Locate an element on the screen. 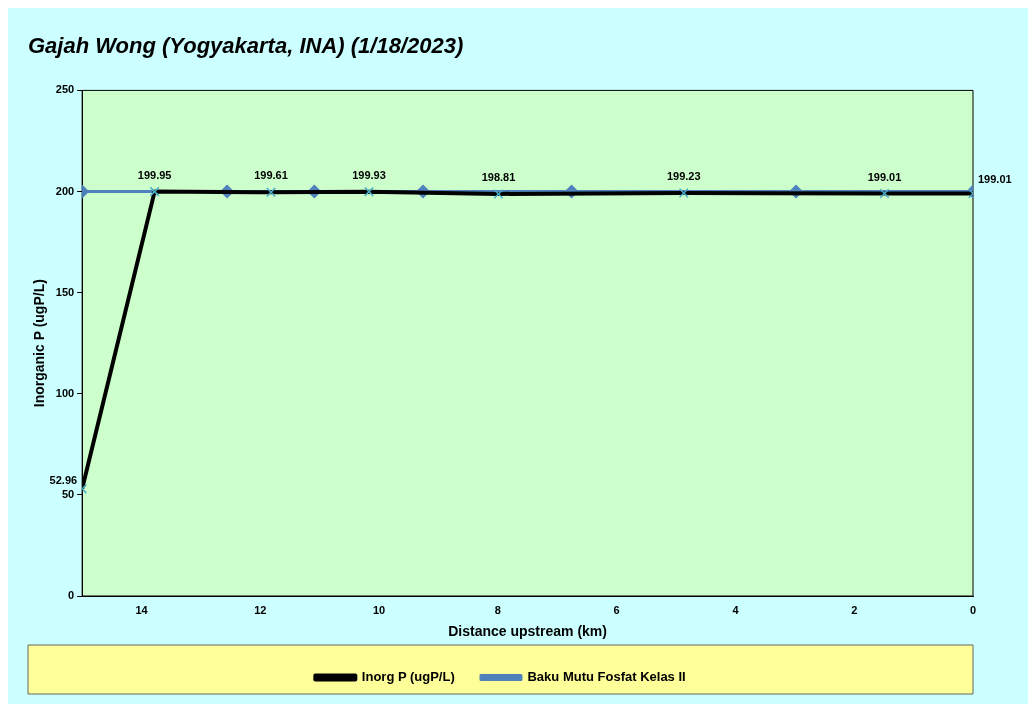 This screenshot has height=712, width=1036. y-tick-label: 50 is located at coordinates (68, 493).